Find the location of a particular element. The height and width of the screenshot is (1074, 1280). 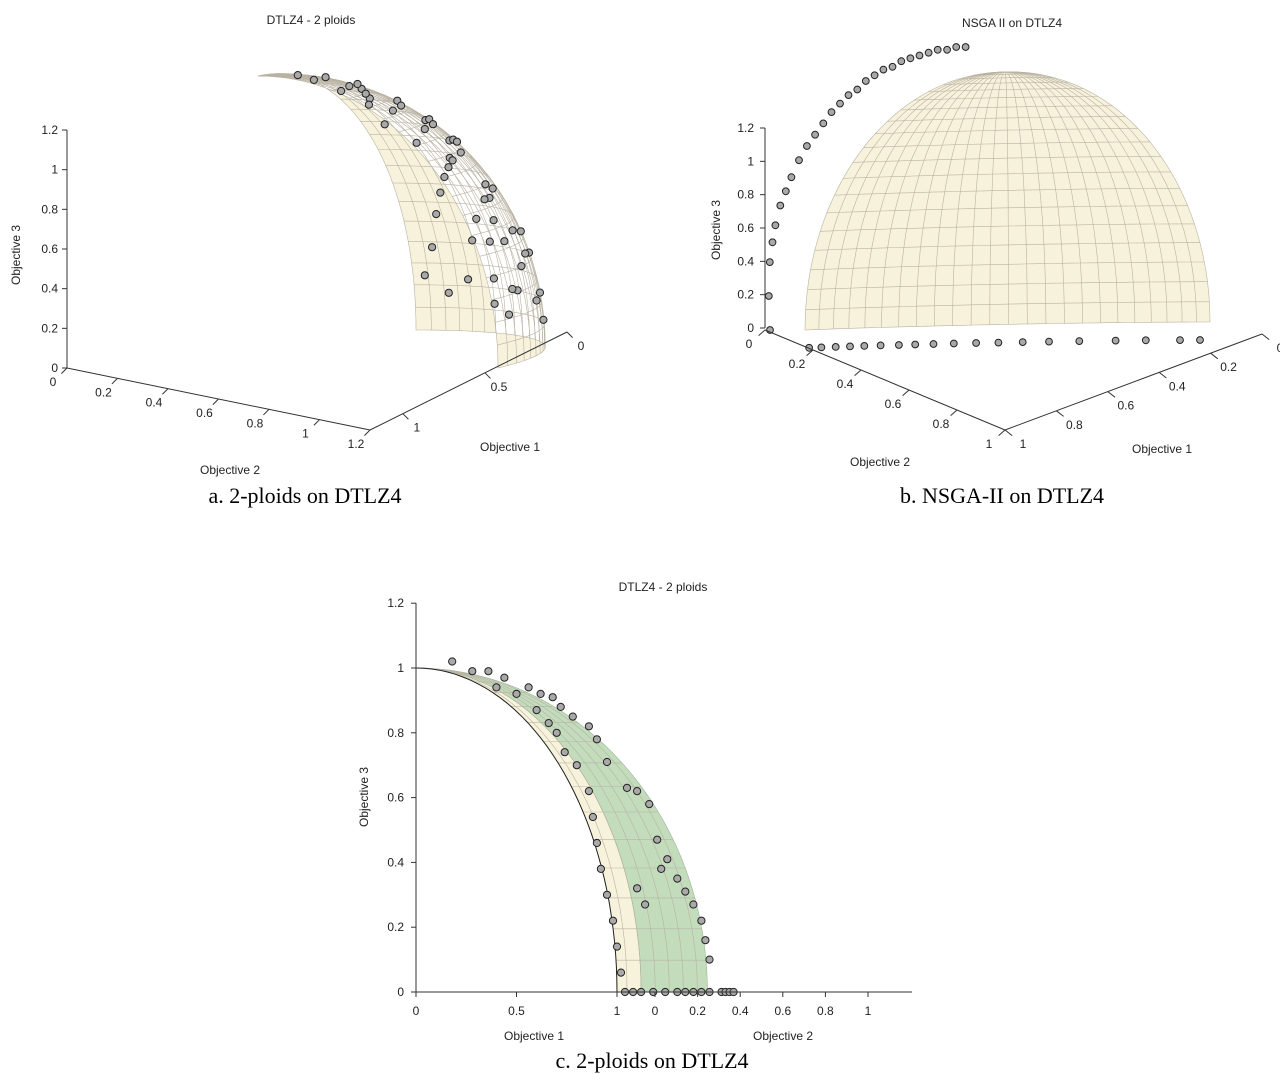

panel-b-surface is located at coordinates (1007, 201).